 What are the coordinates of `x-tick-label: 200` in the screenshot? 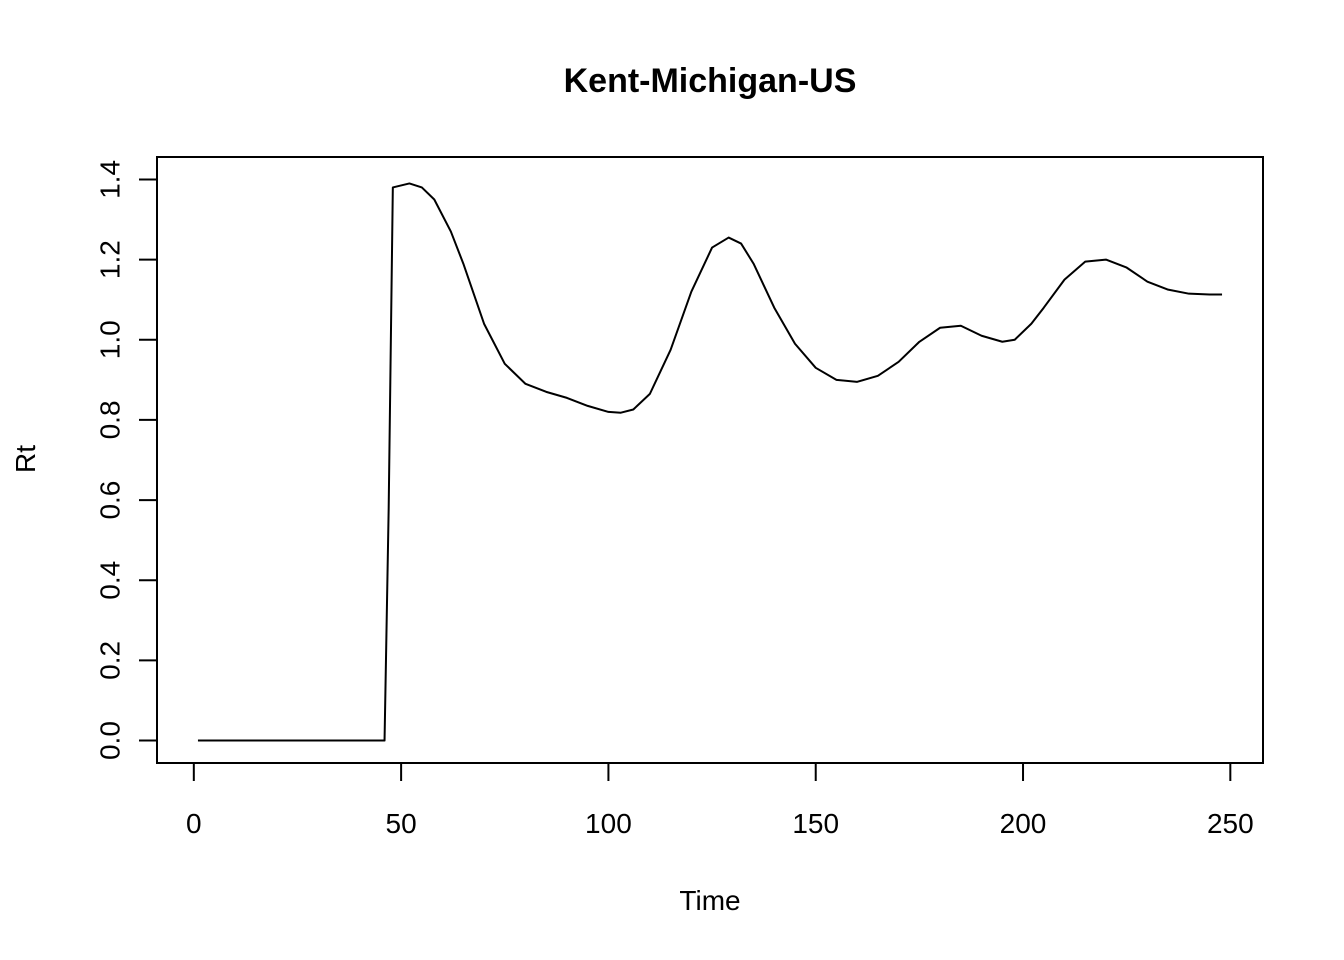 It's located at (1023, 823).